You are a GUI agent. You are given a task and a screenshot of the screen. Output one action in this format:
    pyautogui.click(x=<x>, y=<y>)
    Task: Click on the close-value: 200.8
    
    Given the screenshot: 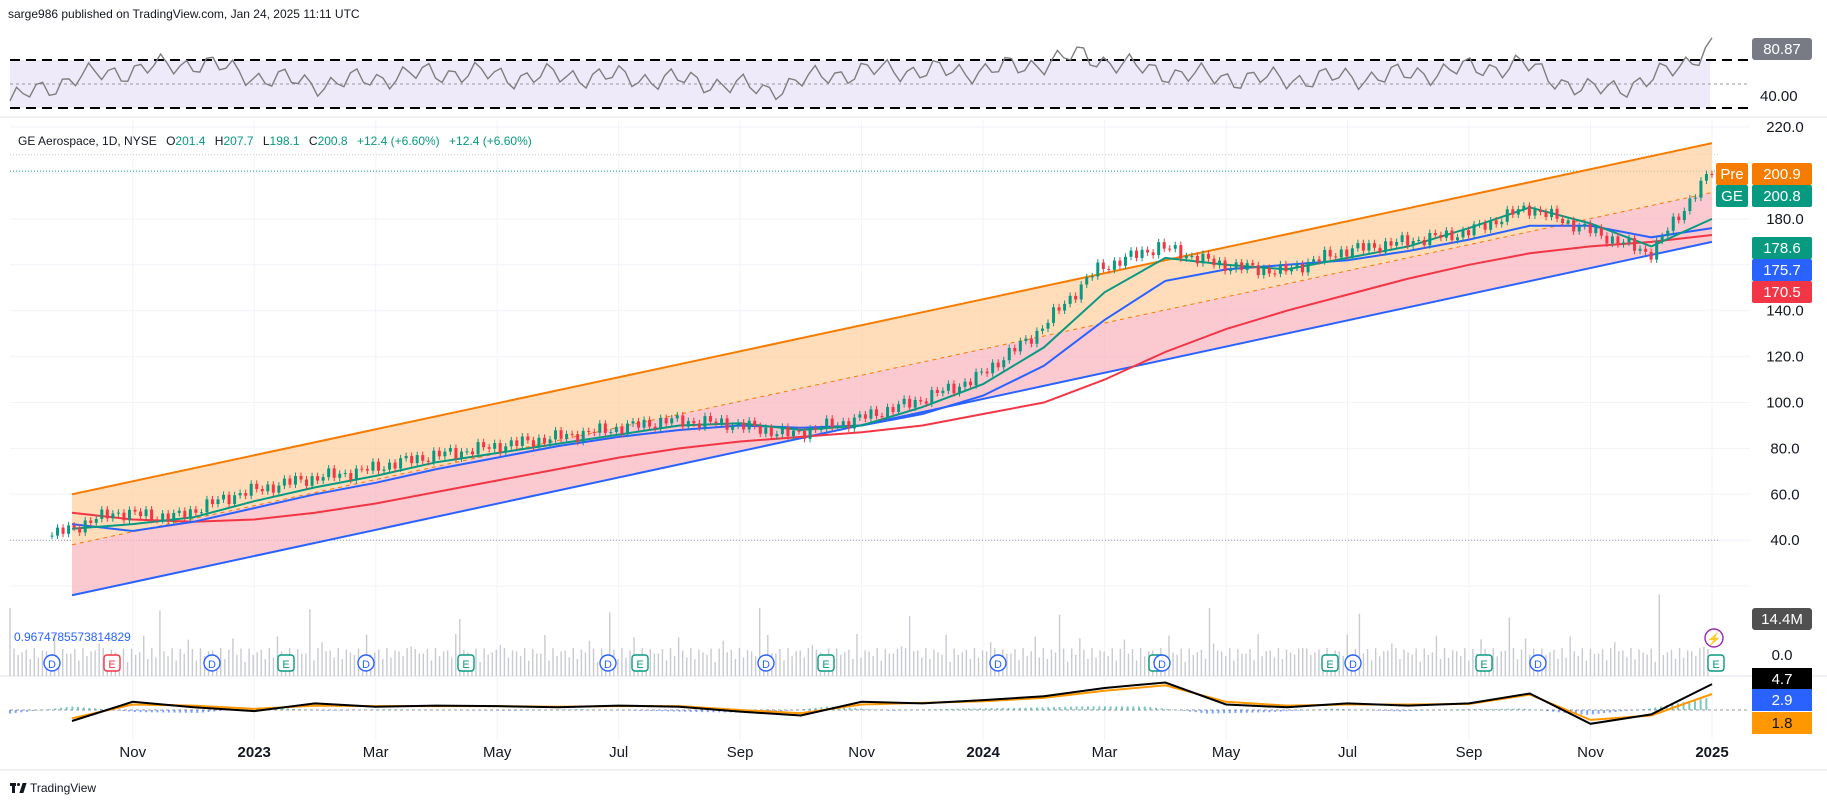 What is the action you would take?
    pyautogui.click(x=332, y=141)
    